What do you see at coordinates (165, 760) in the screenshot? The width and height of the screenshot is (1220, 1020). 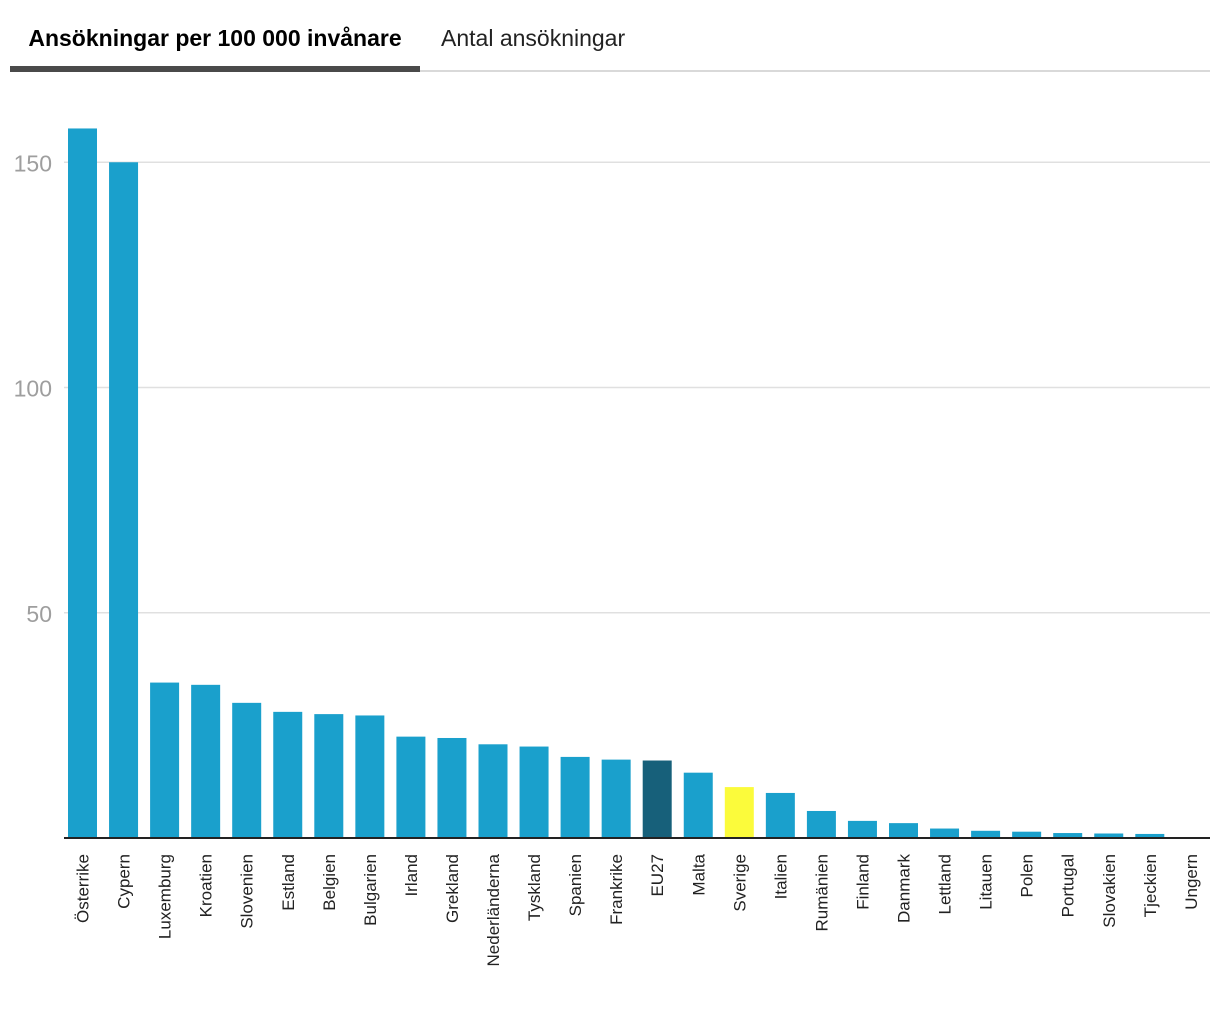 I see `bar-luxemburg` at bounding box center [165, 760].